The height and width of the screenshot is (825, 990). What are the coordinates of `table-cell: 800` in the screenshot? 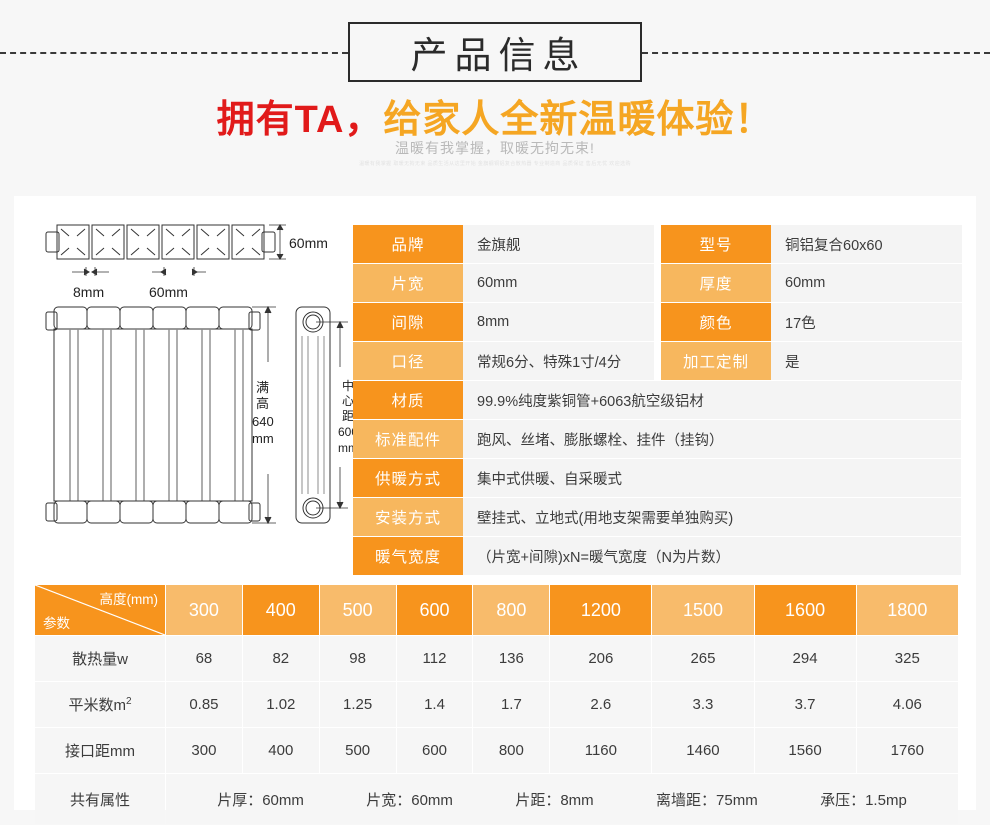 It's located at (511, 750).